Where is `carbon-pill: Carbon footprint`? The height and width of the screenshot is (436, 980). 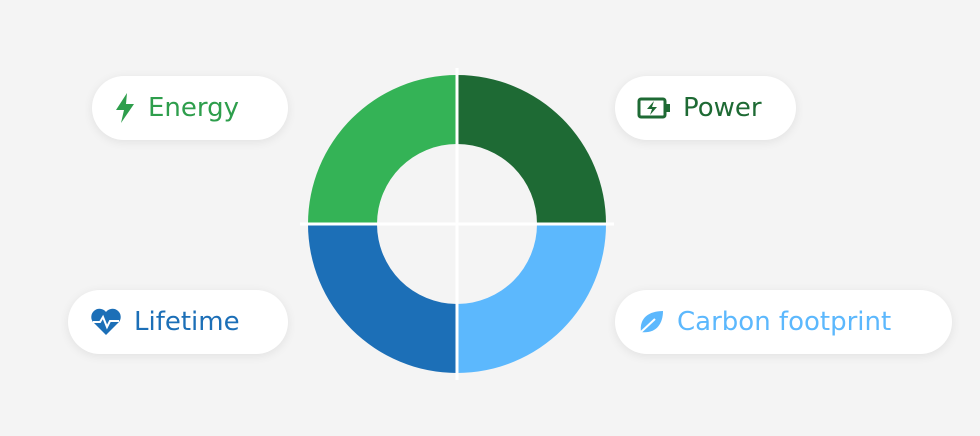 carbon-pill: Carbon footprint is located at coordinates (783, 322).